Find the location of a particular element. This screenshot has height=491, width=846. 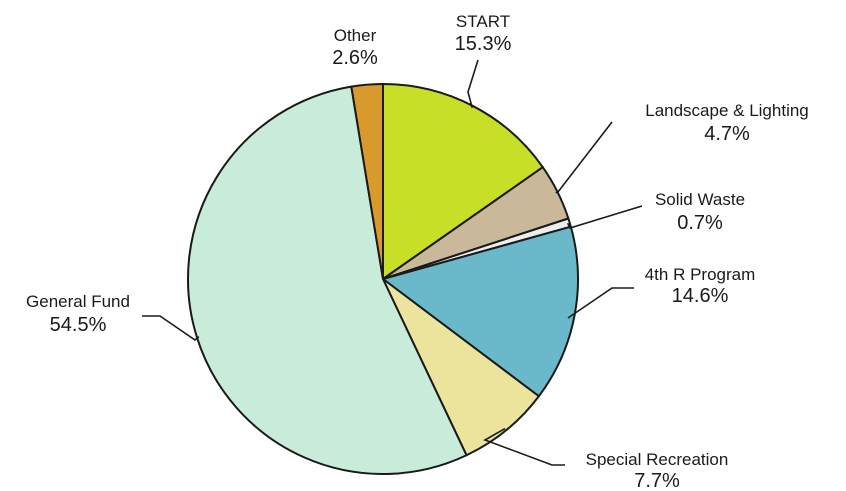

label-solid-waste-name: Solid Waste is located at coordinates (700, 199).